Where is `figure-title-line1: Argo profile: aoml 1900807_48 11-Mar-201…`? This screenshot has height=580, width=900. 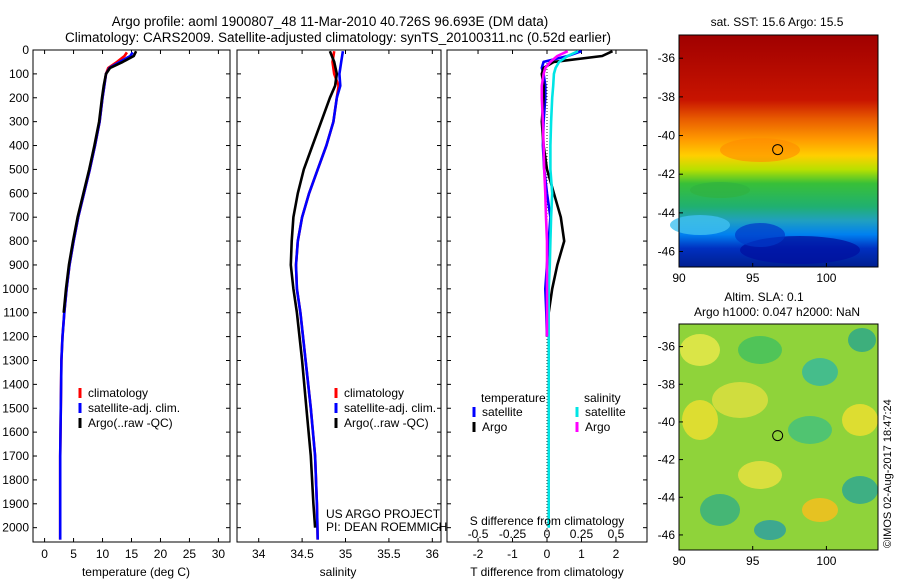 figure-title-line1: Argo profile: aoml 1900807_48 11-Mar-201… is located at coordinates (330, 21).